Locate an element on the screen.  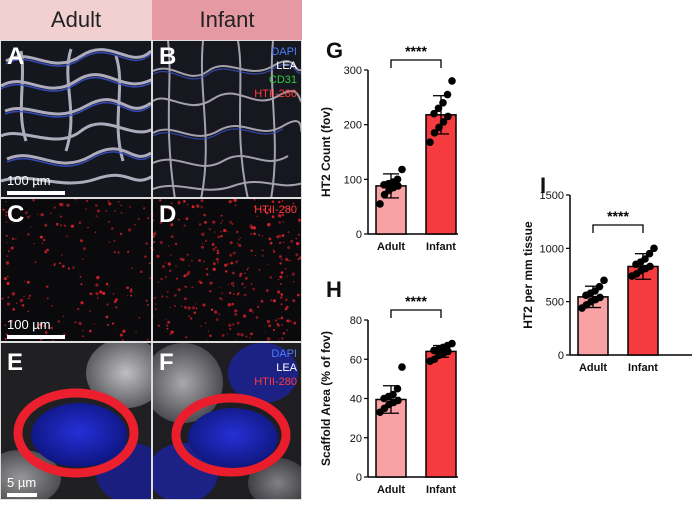
scalebar-label-e: 5 µm is located at coordinates (22, 482).